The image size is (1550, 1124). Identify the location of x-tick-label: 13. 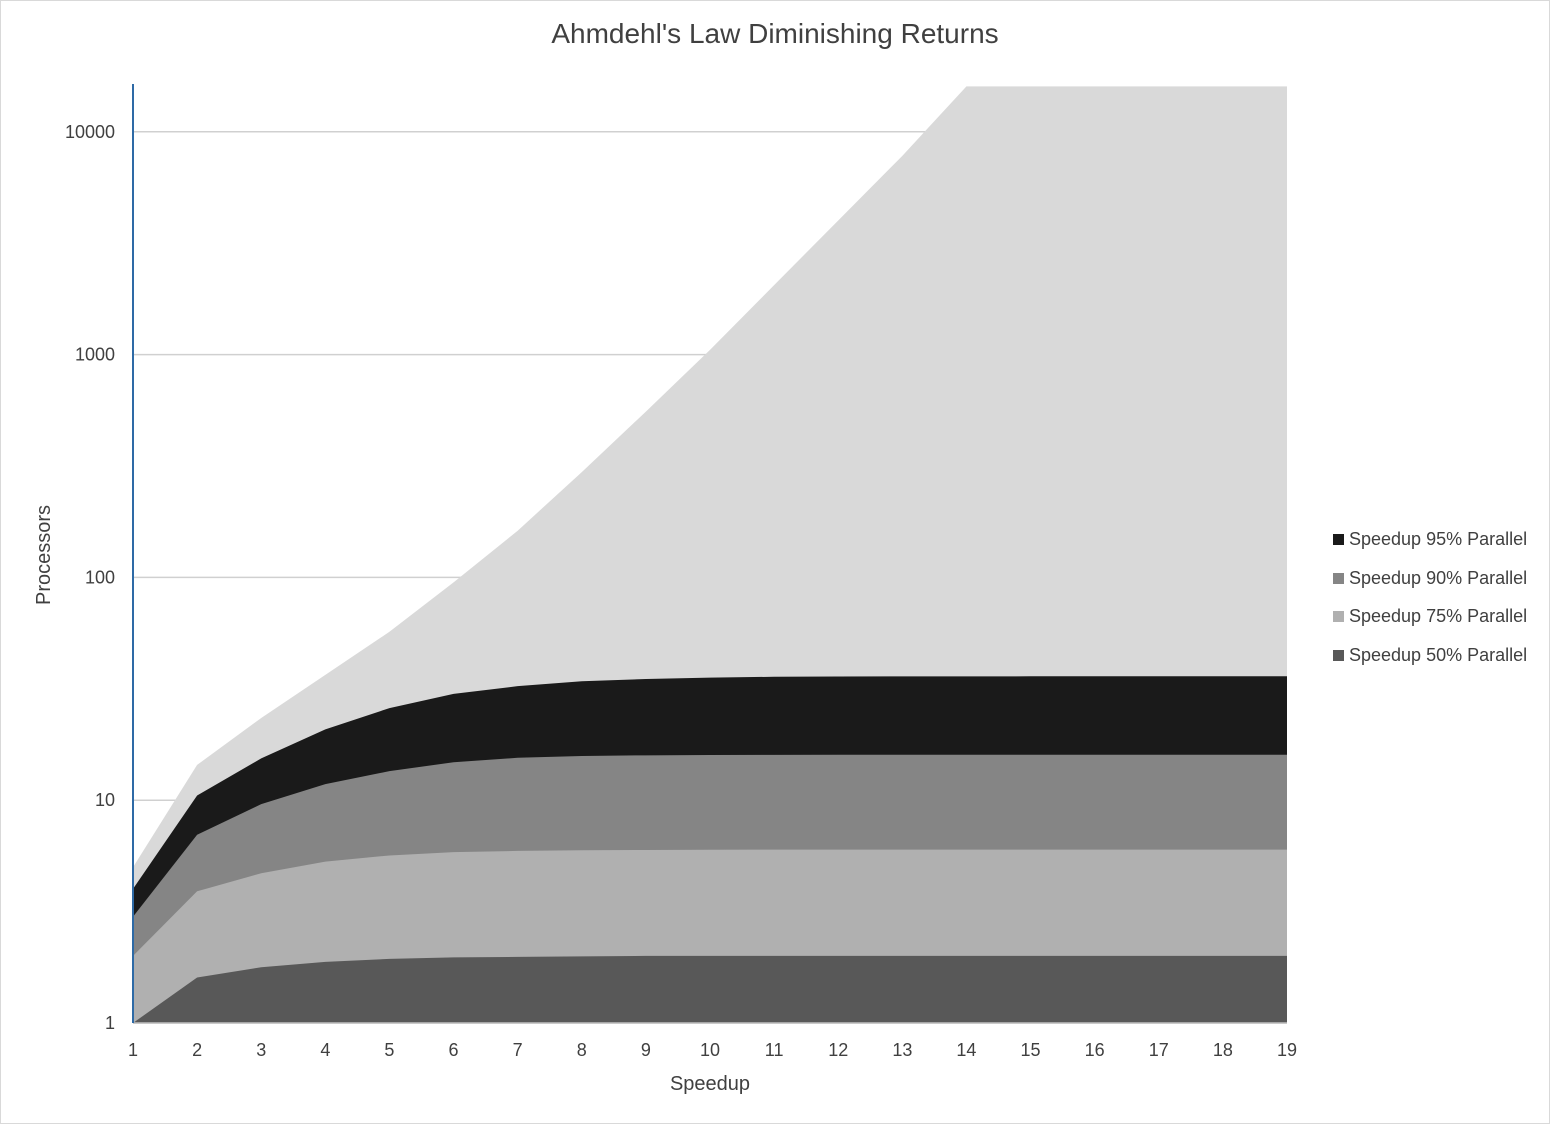
(902, 1050).